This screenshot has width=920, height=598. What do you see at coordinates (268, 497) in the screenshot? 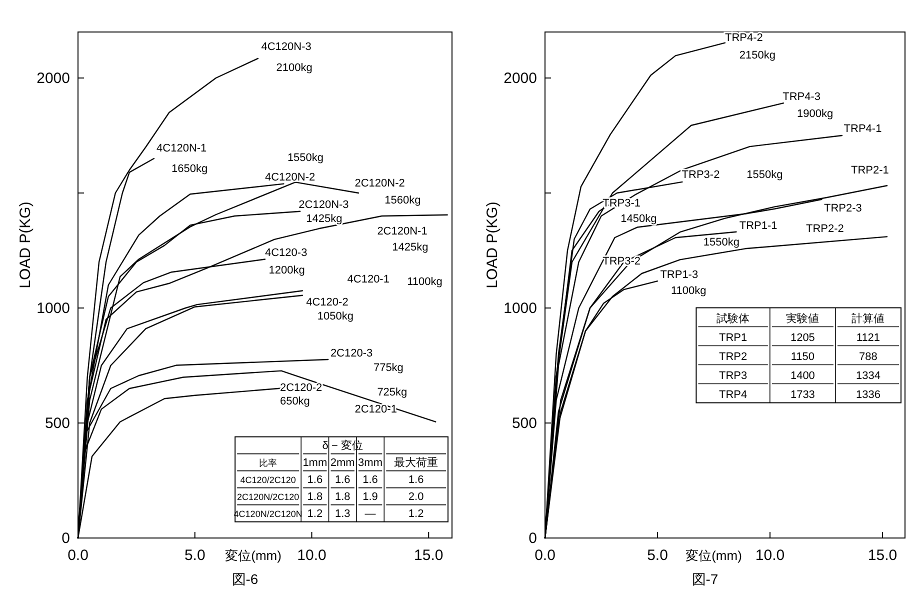
I see `annotation: 2C120N/2C120` at bounding box center [268, 497].